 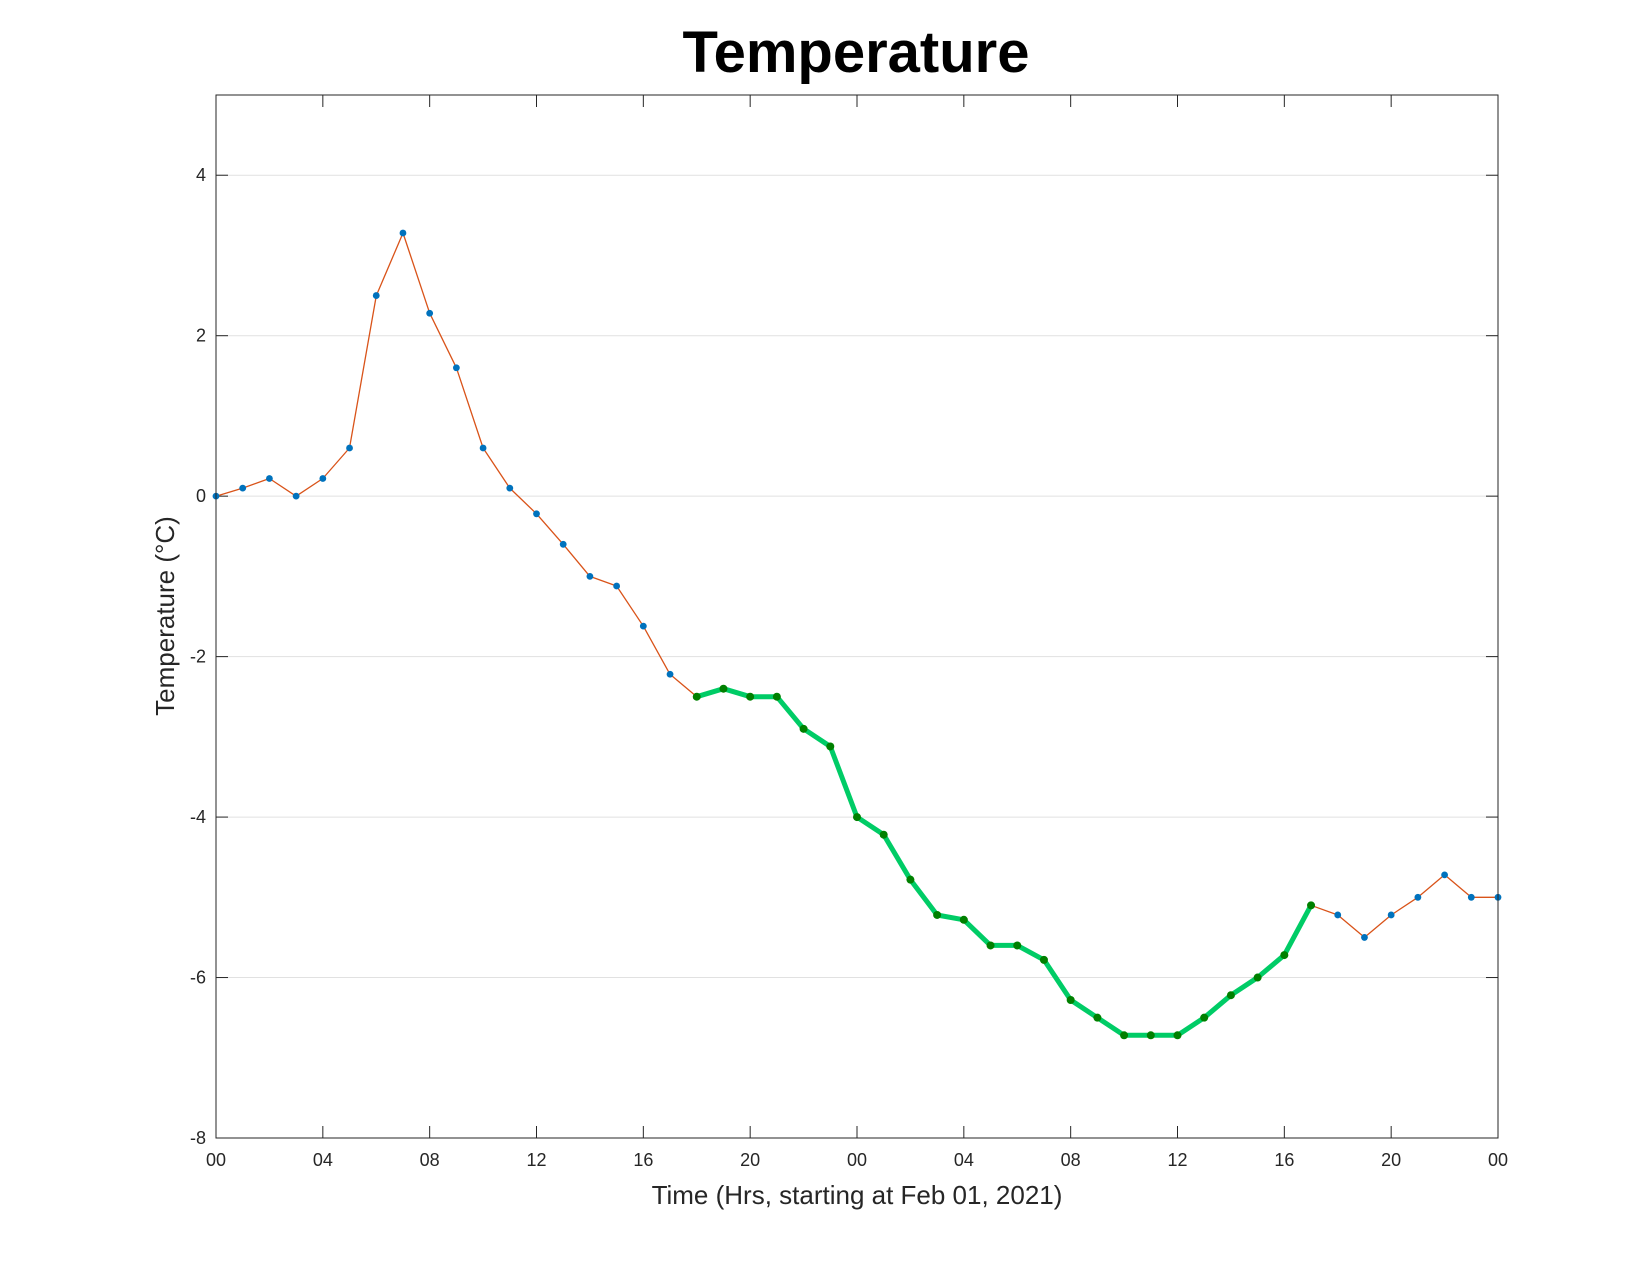 I want to click on y-tick-label: -6, so click(x=198, y=978).